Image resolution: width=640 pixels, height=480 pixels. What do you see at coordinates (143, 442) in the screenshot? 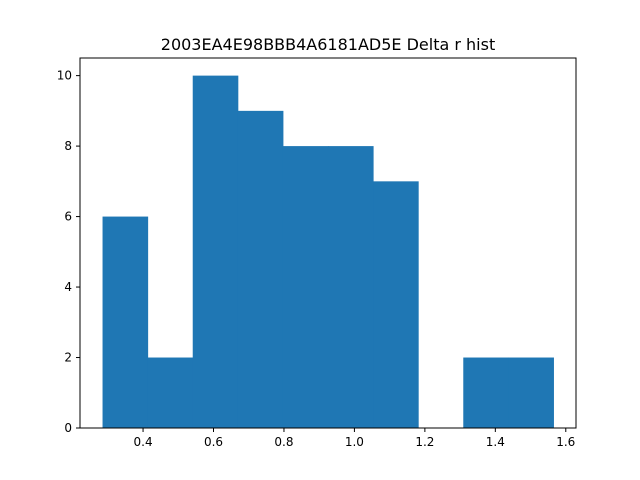
I see `x-tick-label: 0.4` at bounding box center [143, 442].